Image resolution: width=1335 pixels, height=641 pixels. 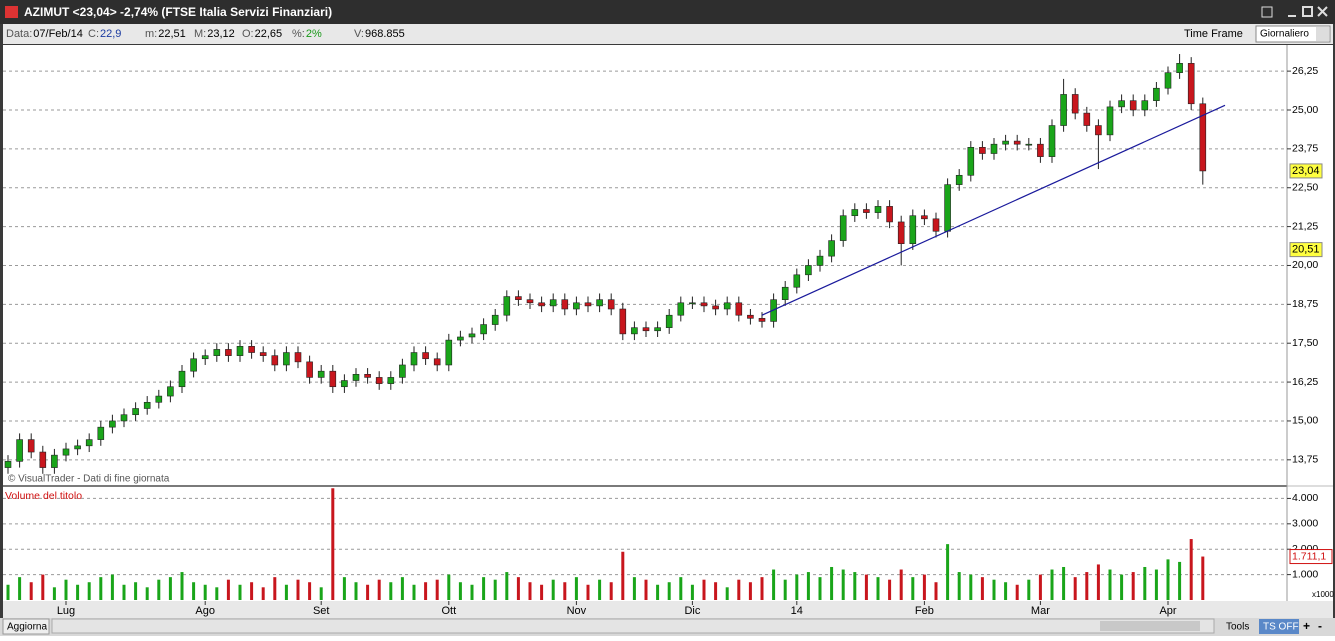 I want to click on period-select, so click(x=1293, y=34).